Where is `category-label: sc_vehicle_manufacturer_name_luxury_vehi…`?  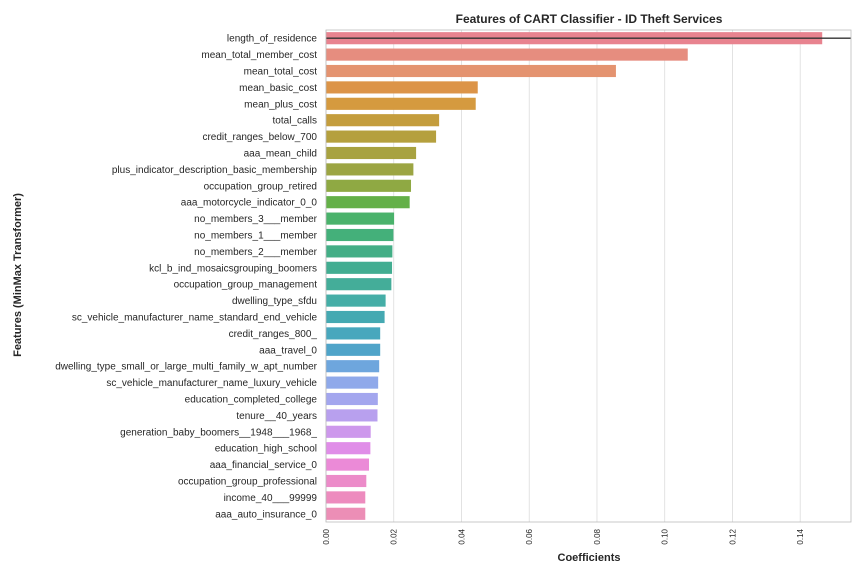
category-label: sc_vehicle_manufacturer_name_luxury_vehi… is located at coordinates (211, 383).